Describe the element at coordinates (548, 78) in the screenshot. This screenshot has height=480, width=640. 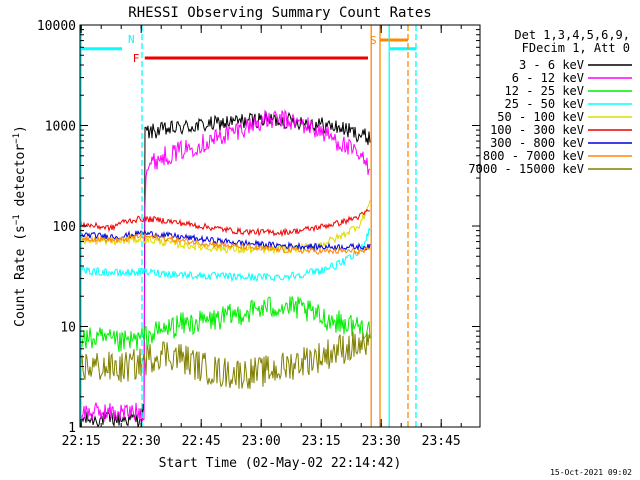
I see `legend-label: 6 - 12 keV` at that location.